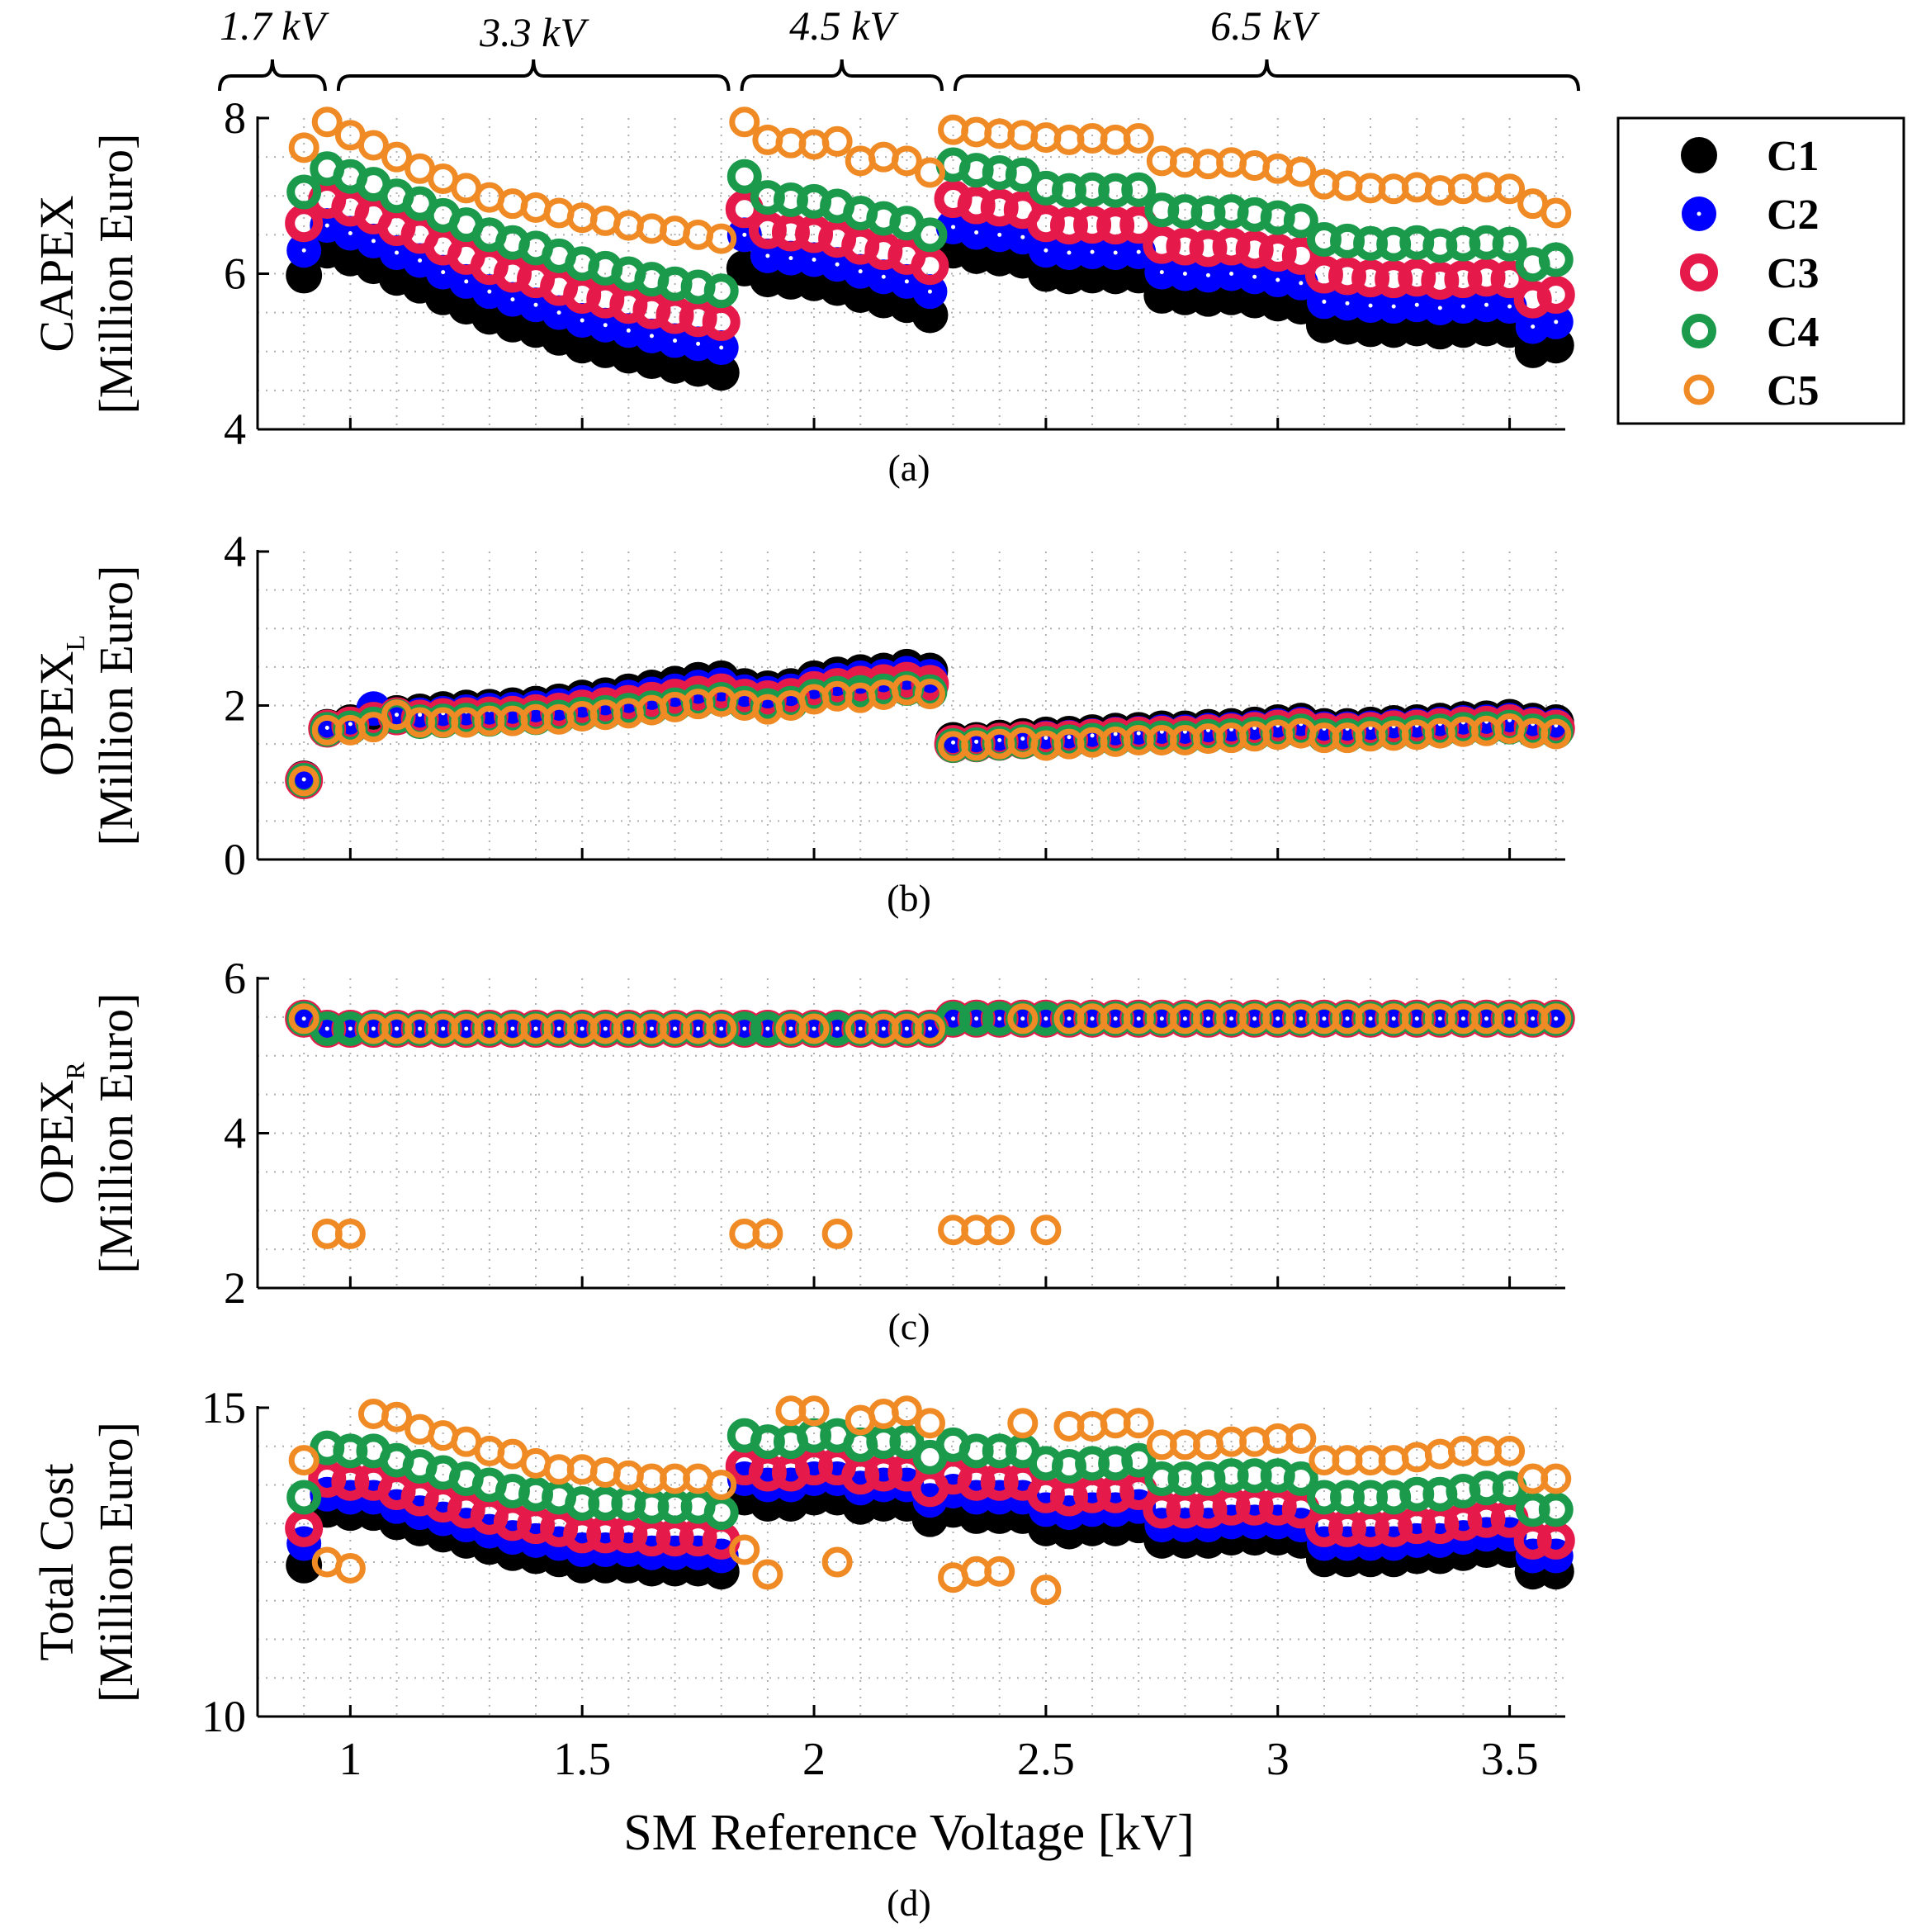  Describe the element at coordinates (116, 1133) in the screenshot. I see `ylabel-opex-r-unit: [Million Euro]` at that location.